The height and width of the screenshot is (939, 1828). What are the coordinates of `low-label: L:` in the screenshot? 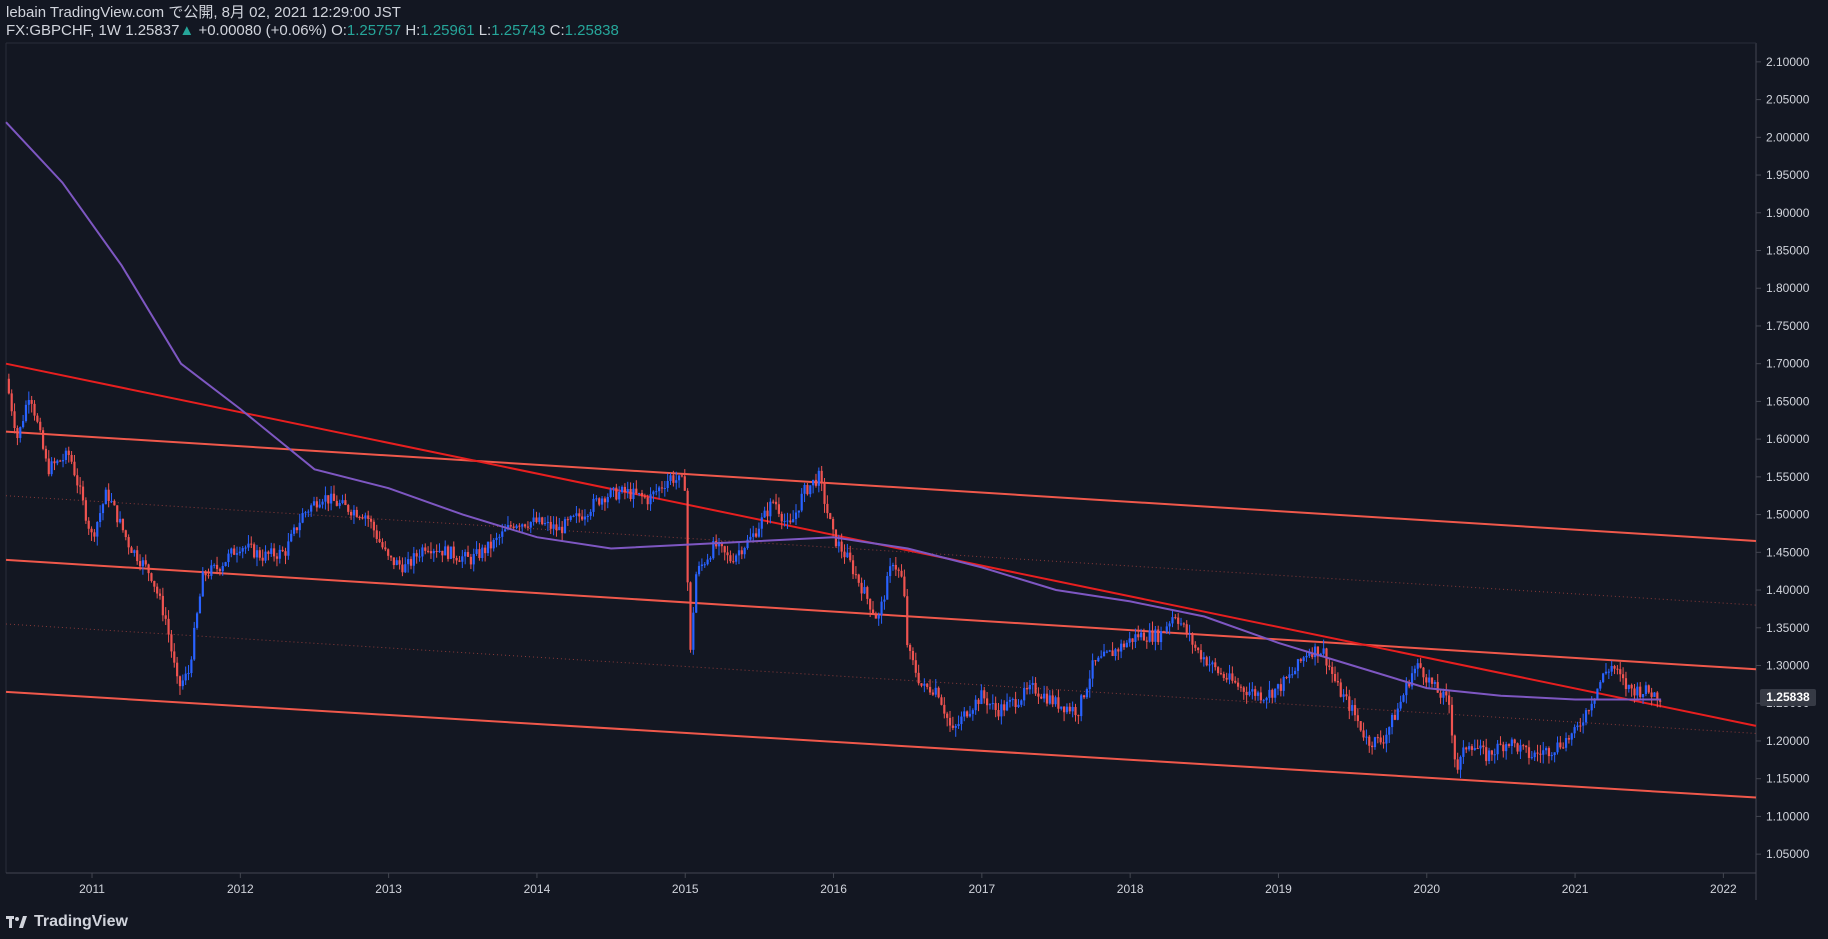 It's located at (485, 30).